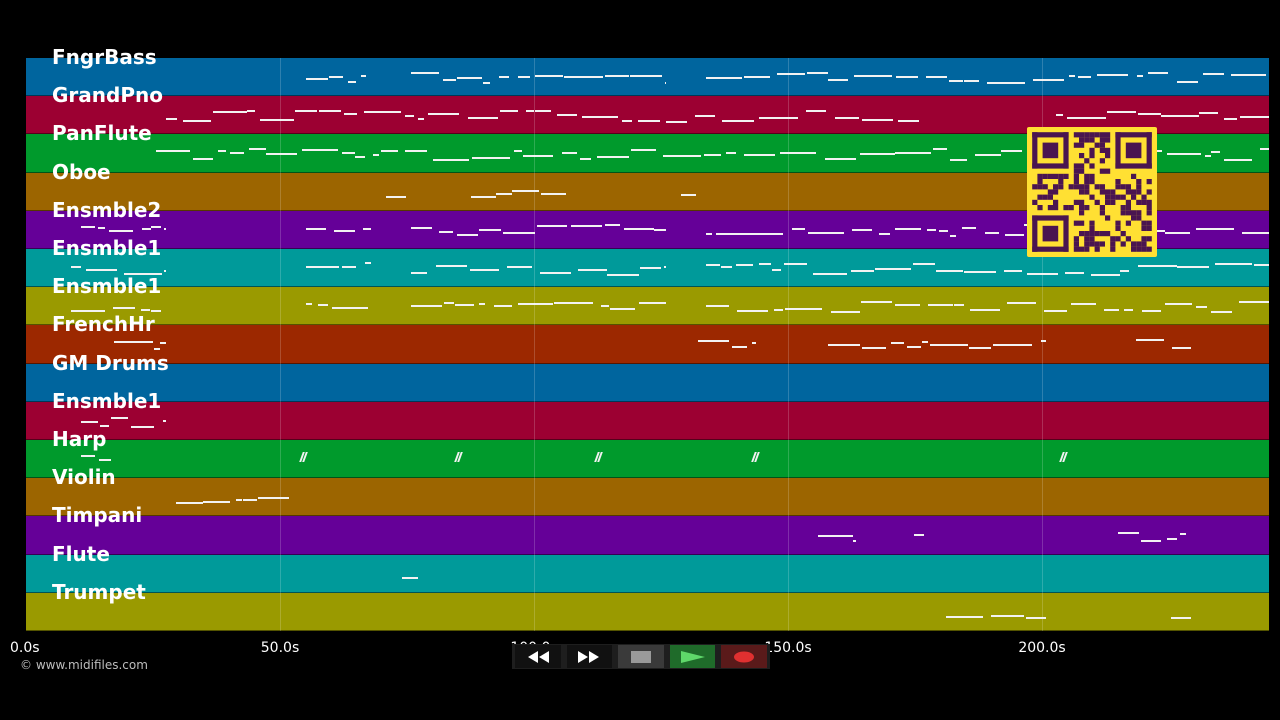 The image size is (1280, 720). Describe the element at coordinates (538, 656) in the screenshot. I see `rewind-button` at that location.